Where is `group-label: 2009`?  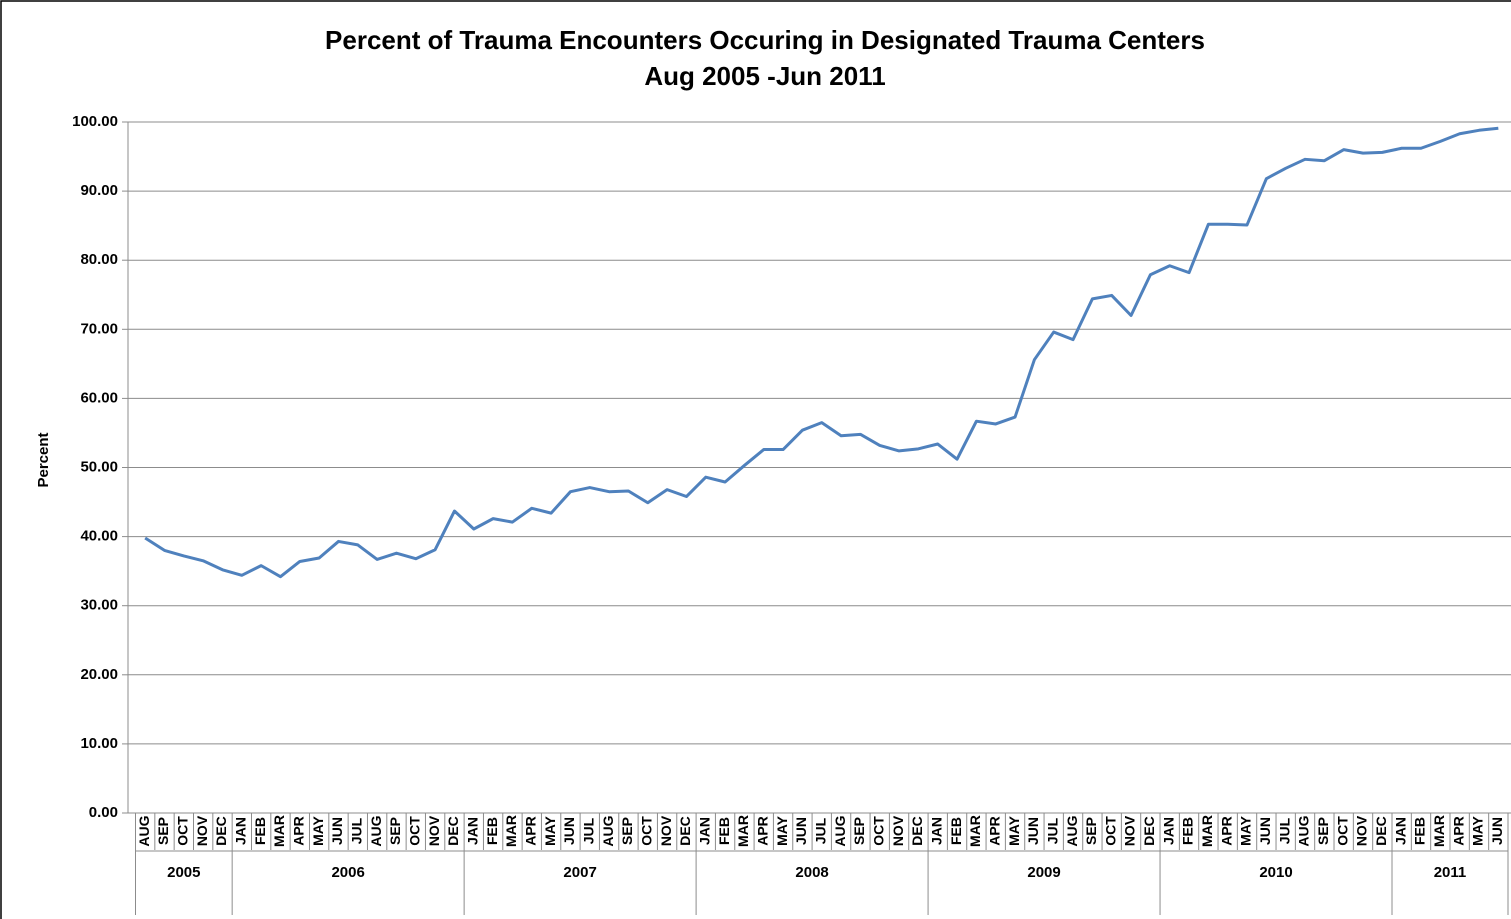
group-label: 2009 is located at coordinates (1043, 872).